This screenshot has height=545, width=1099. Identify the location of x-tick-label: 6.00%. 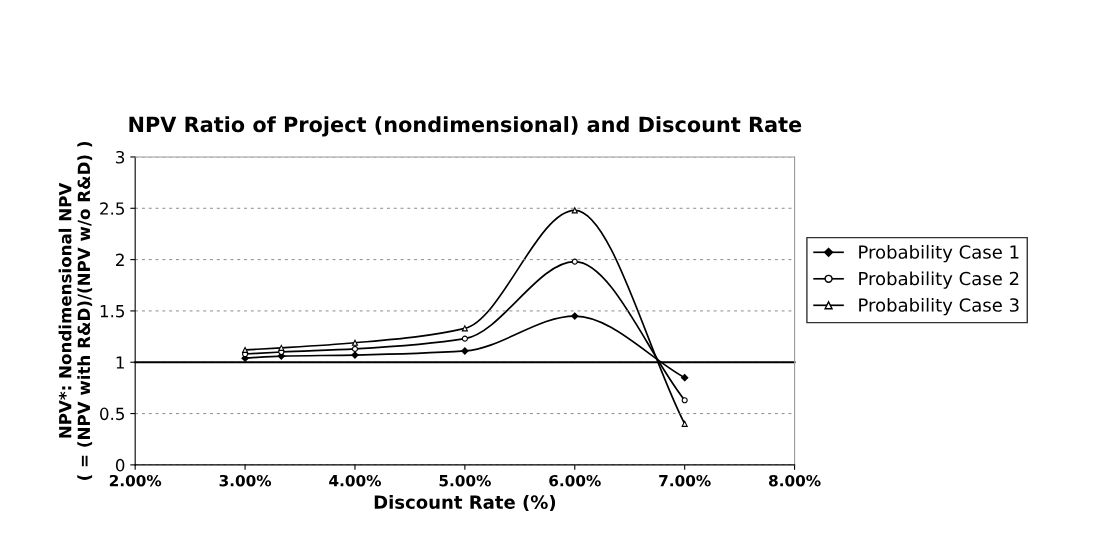
(575, 480).